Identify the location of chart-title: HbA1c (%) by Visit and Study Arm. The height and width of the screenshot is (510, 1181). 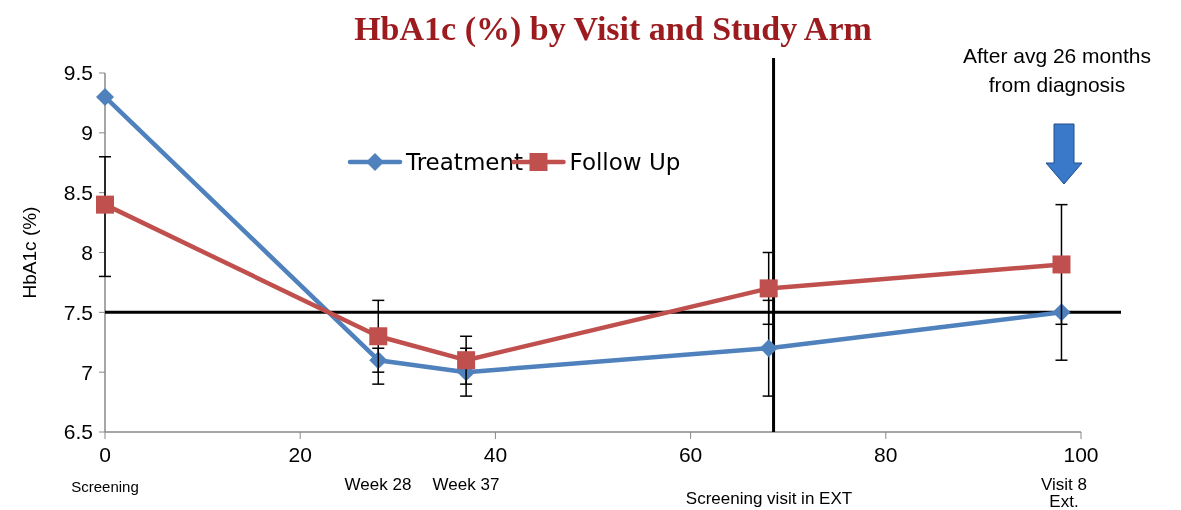
(613, 29).